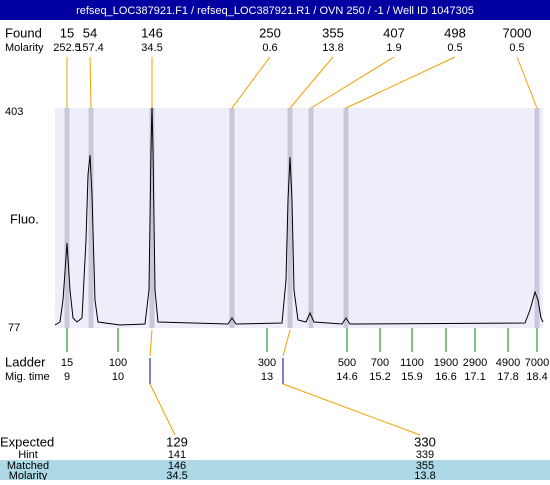  What do you see at coordinates (445, 377) in the screenshot?
I see `mig-time: 16.6` at bounding box center [445, 377].